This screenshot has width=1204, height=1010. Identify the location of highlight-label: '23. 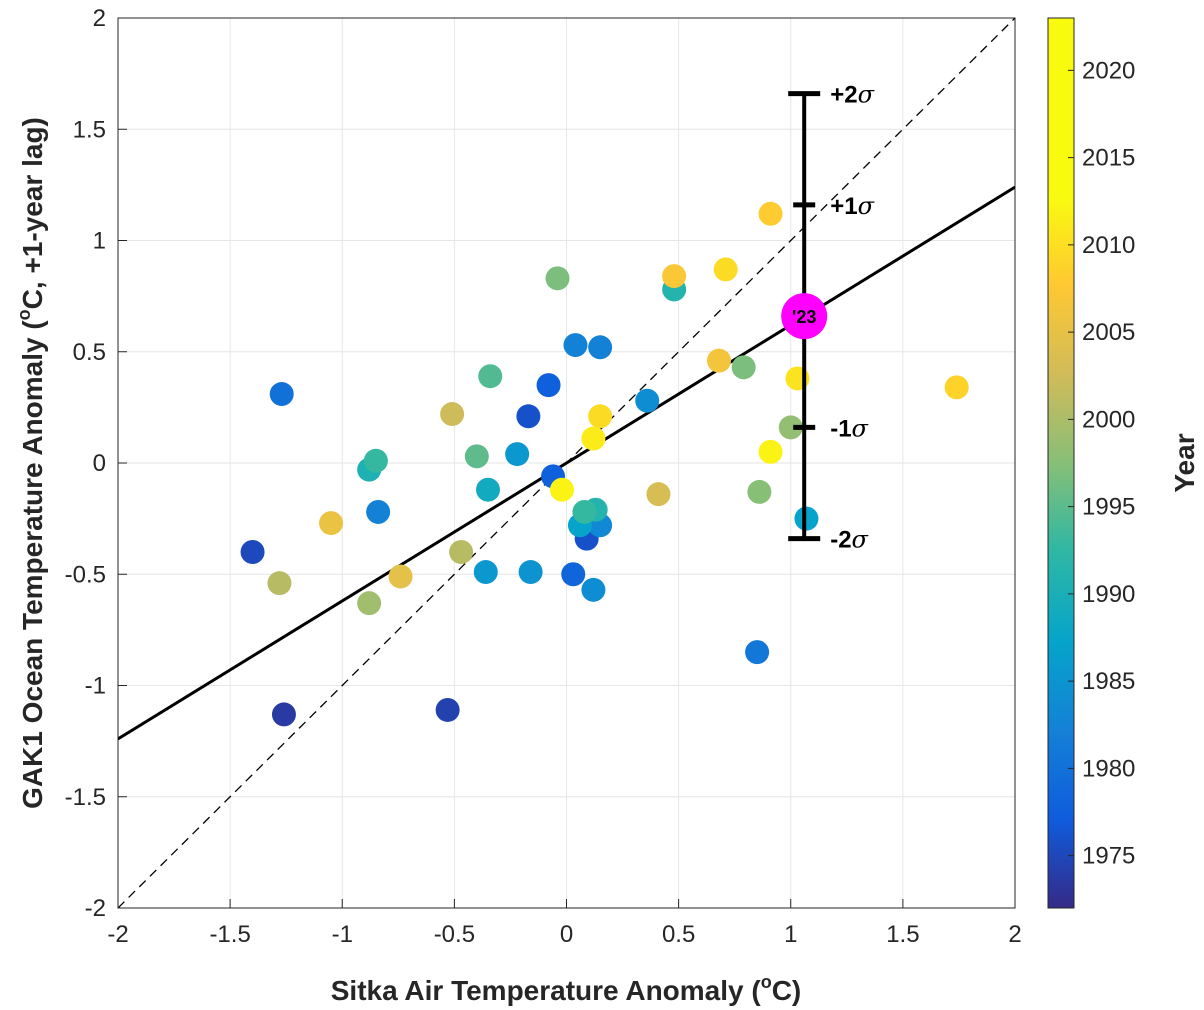
(804, 317).